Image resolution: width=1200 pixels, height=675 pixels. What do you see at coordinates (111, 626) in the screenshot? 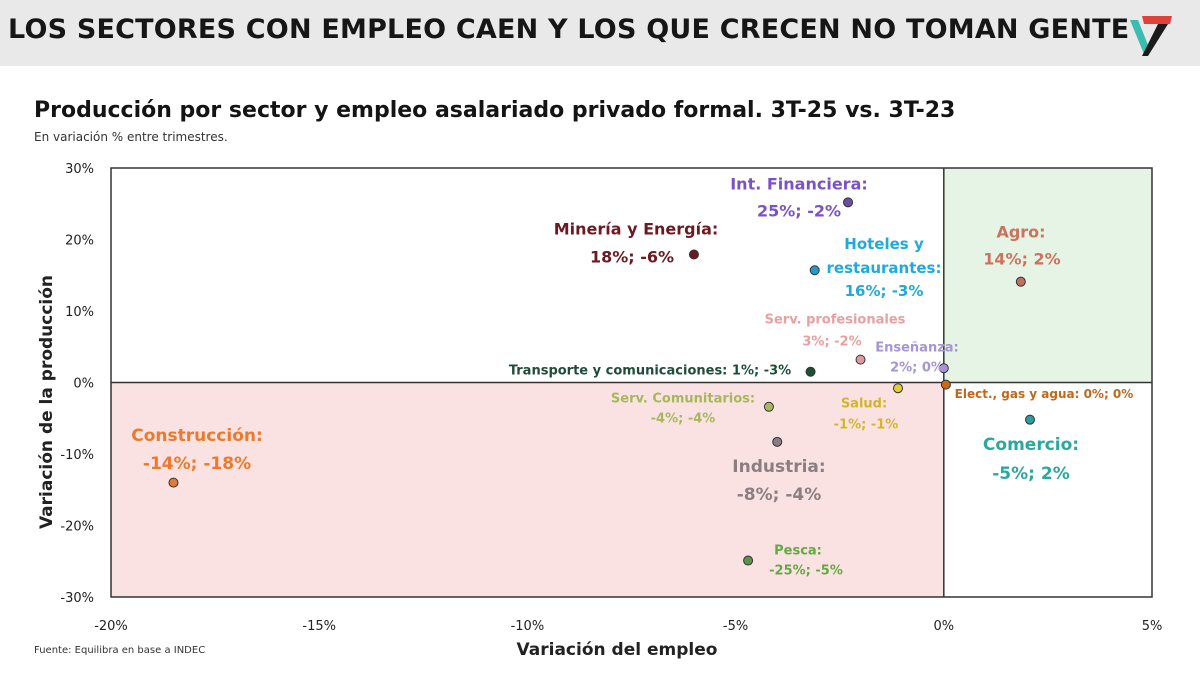
I see `x-tick-label: -20%` at bounding box center [111, 626].